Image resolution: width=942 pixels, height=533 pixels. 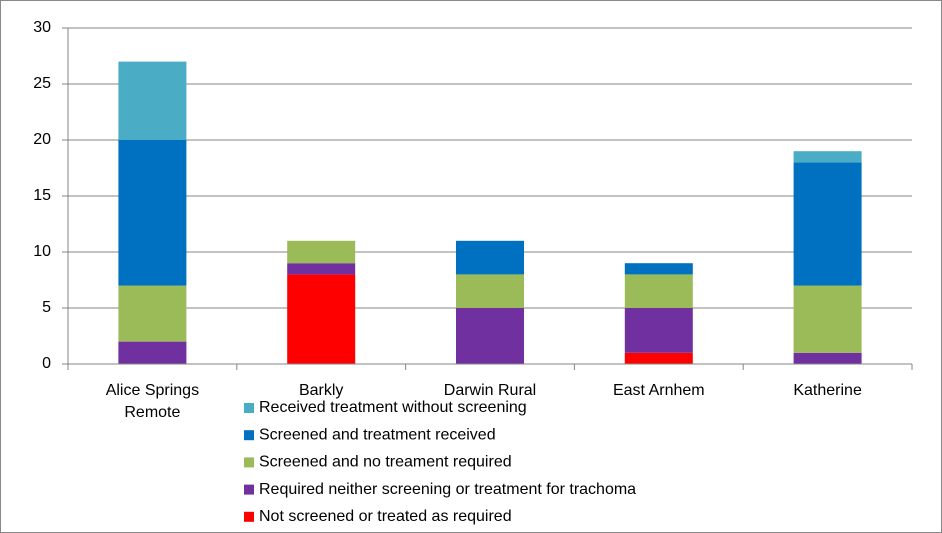 What do you see at coordinates (42, 83) in the screenshot?
I see `y-tick-label: 25` at bounding box center [42, 83].